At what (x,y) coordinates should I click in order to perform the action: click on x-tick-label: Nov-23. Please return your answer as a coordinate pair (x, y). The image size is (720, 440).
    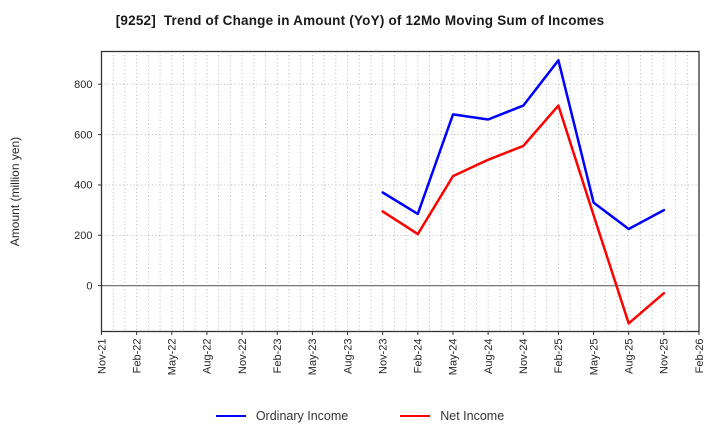
    Looking at the image, I should click on (383, 356).